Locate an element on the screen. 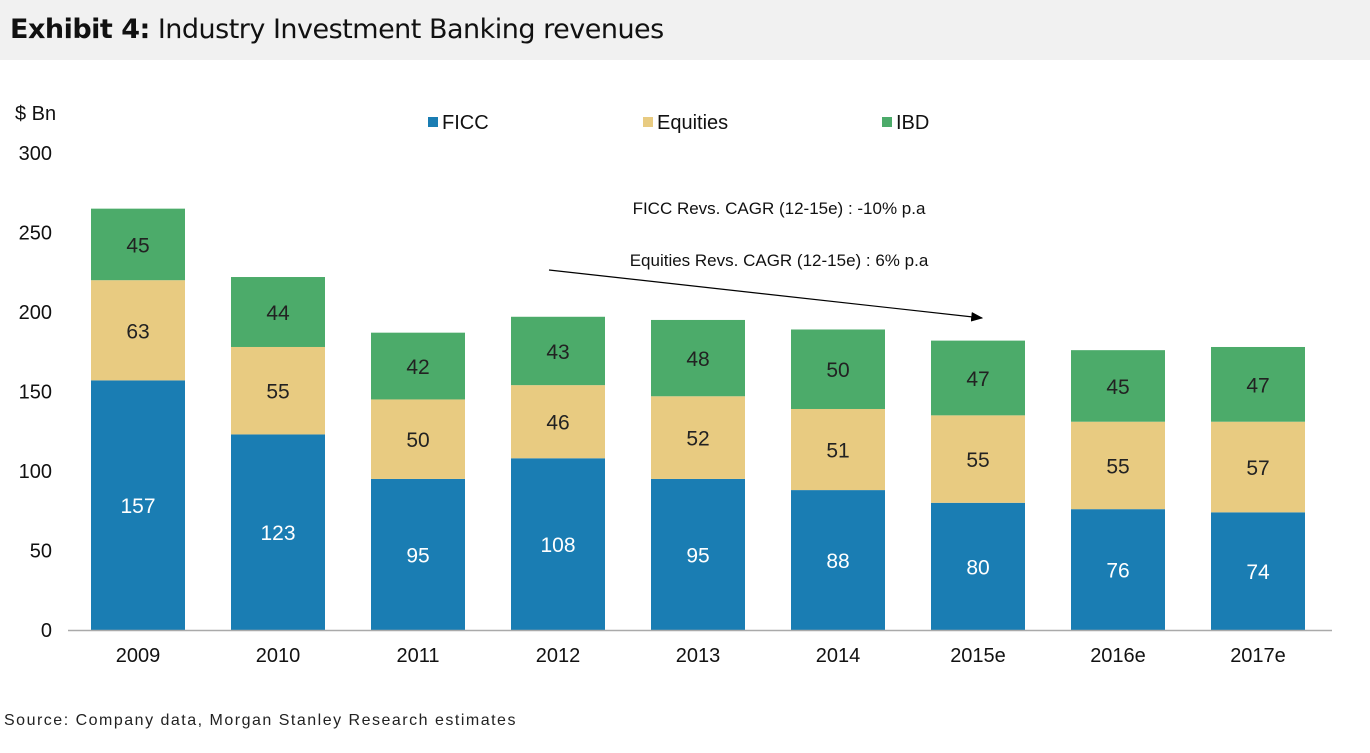 The image size is (1370, 753). data-label: 80 is located at coordinates (977, 567).